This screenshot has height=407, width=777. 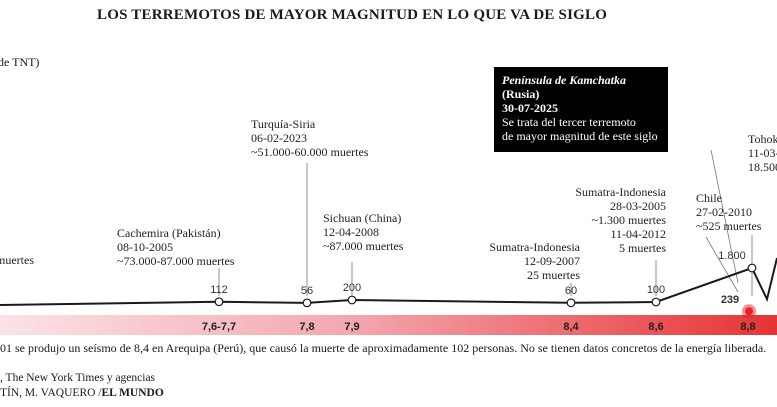 What do you see at coordinates (306, 327) in the screenshot?
I see `magnitude-label-1: 7,8` at bounding box center [306, 327].